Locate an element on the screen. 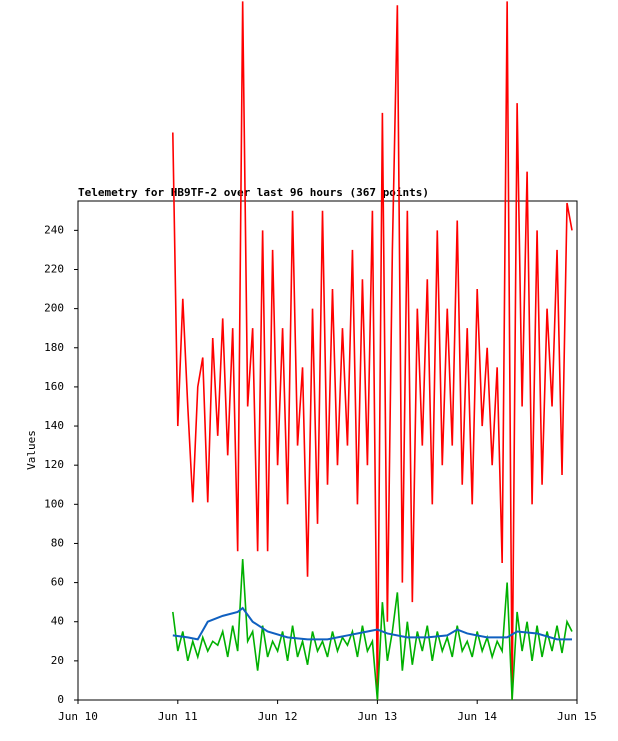  x-tick-label: Jun 14 is located at coordinates (477, 716).